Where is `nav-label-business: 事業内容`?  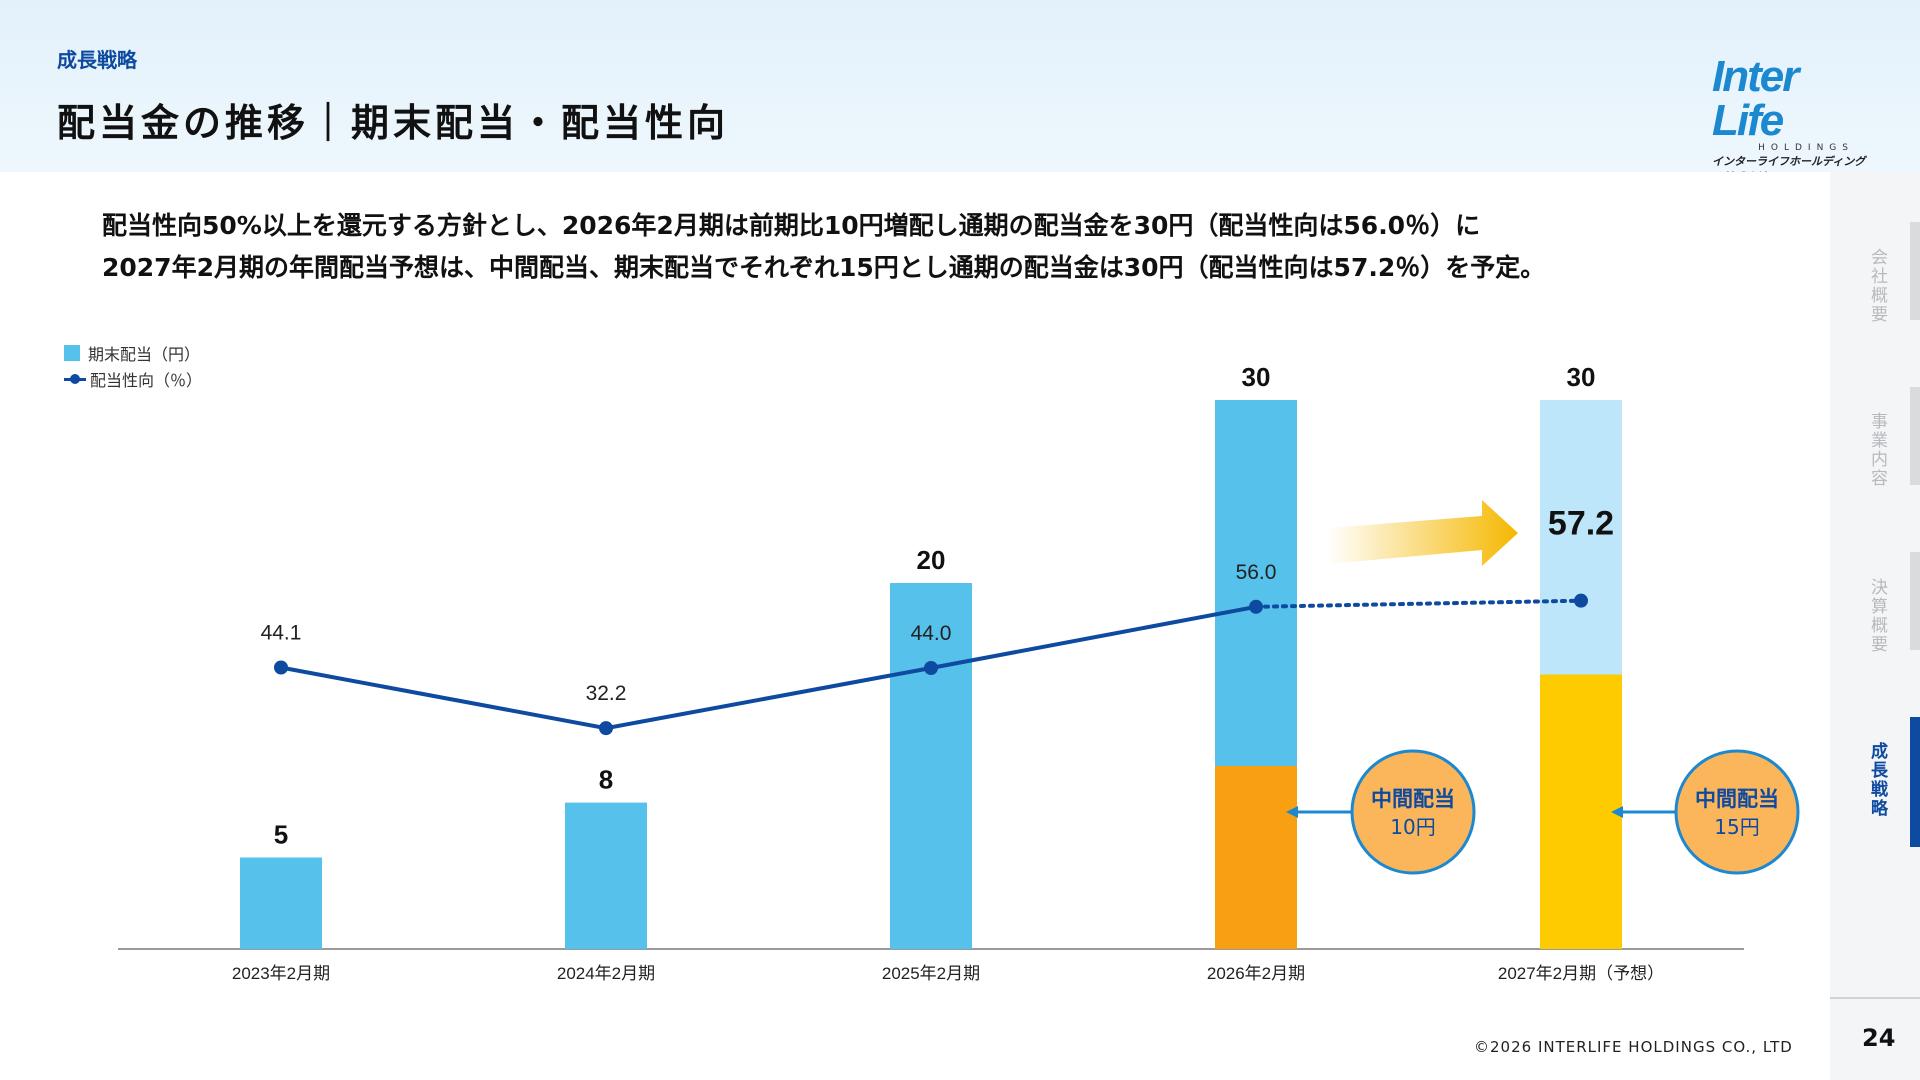
nav-label-business: 事業内容 is located at coordinates (1877, 450).